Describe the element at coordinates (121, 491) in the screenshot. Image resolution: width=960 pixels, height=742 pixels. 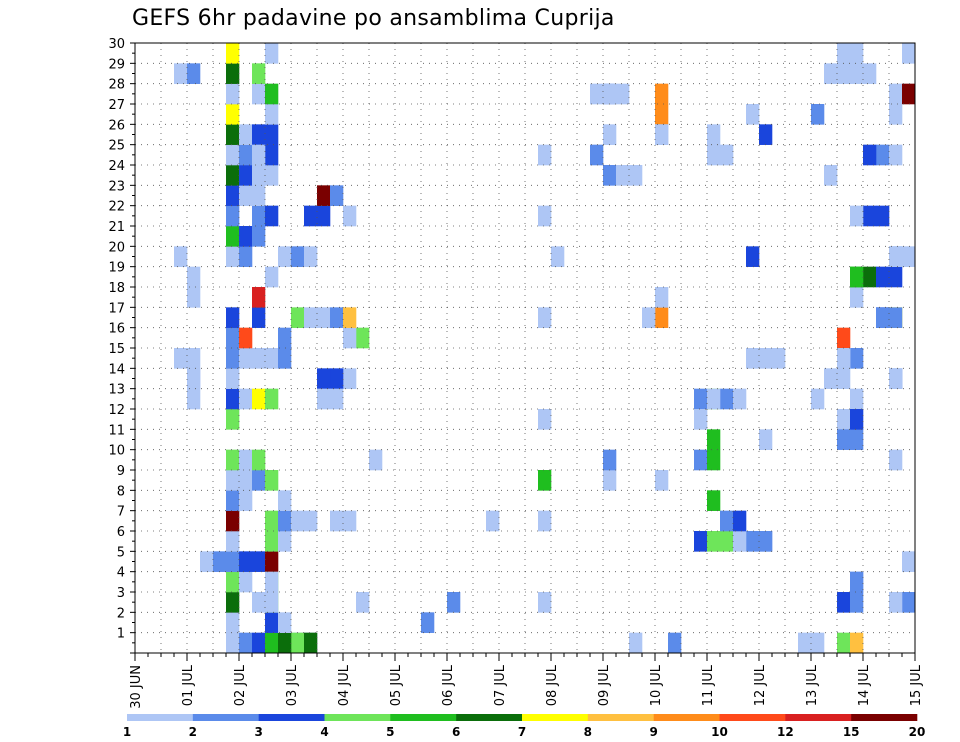
I see `y-tick-label: 8` at that location.